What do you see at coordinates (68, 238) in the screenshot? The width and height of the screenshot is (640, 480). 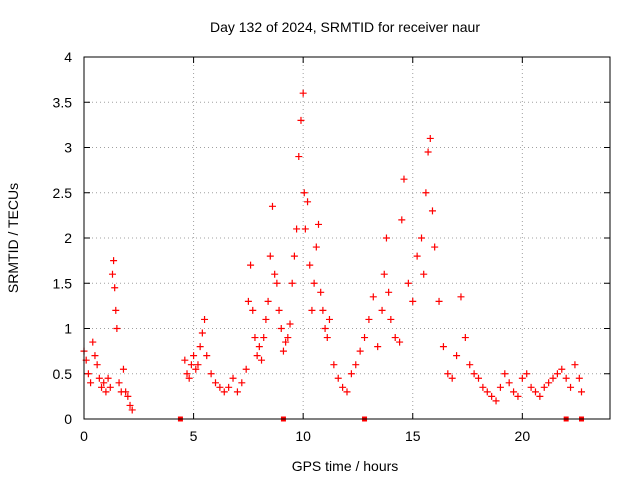 I see `y-tick-label: 2` at bounding box center [68, 238].